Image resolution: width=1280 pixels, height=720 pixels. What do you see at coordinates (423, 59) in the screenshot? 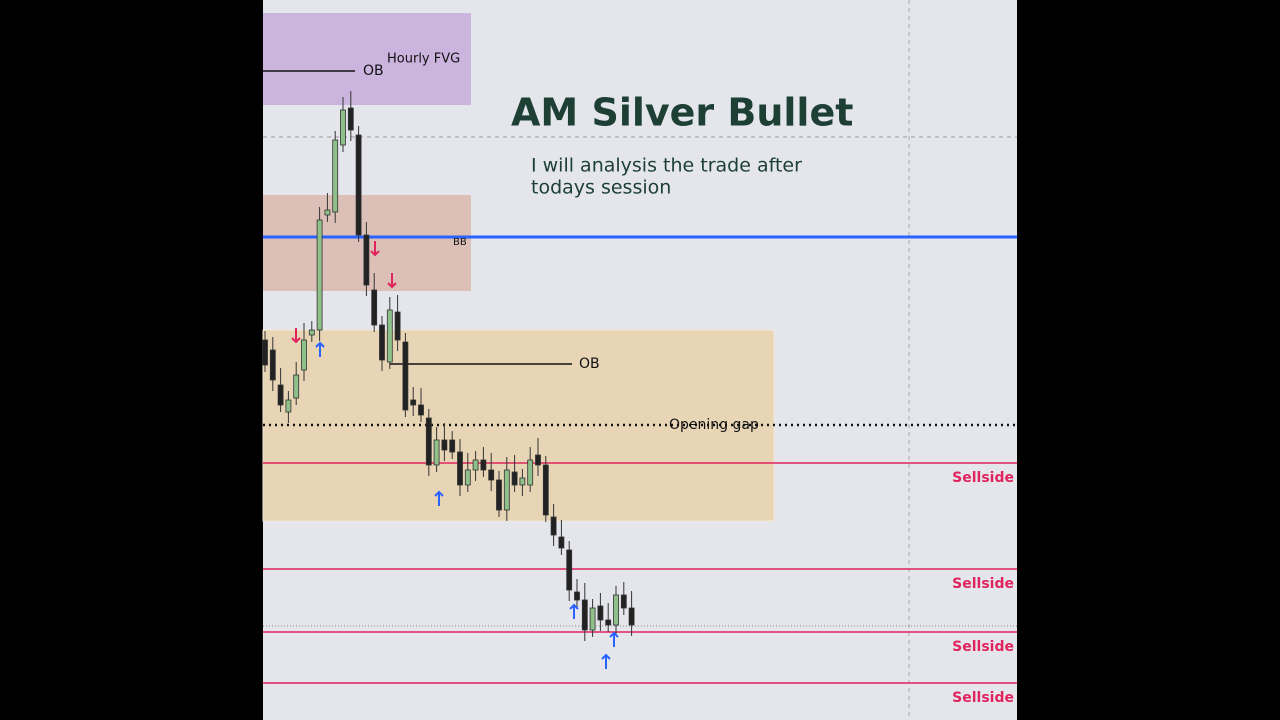
I see `annotation: Hourly FVG` at bounding box center [423, 59].